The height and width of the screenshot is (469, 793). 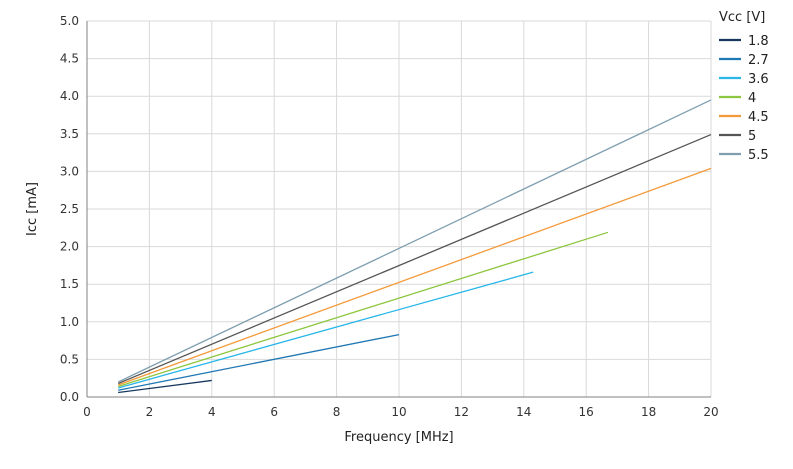 I want to click on legend-entry-label: 5, so click(x=752, y=136).